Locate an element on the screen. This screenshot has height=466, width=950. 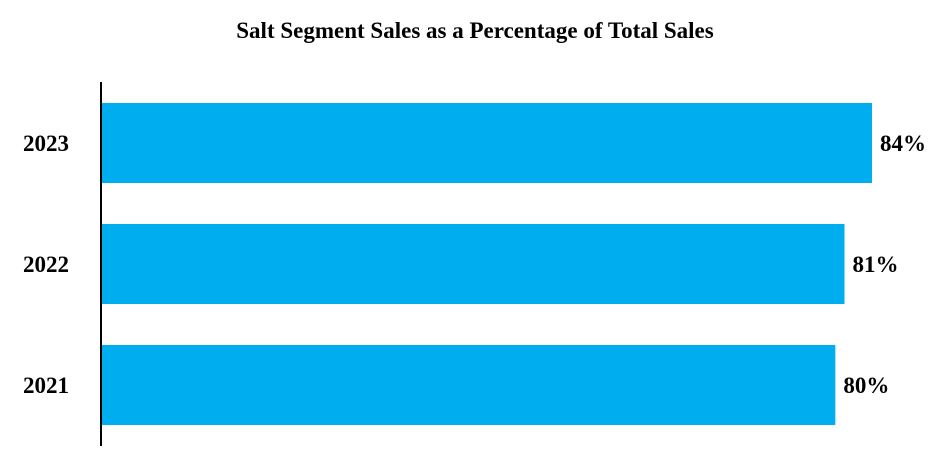
bar-2021 is located at coordinates (469, 385).